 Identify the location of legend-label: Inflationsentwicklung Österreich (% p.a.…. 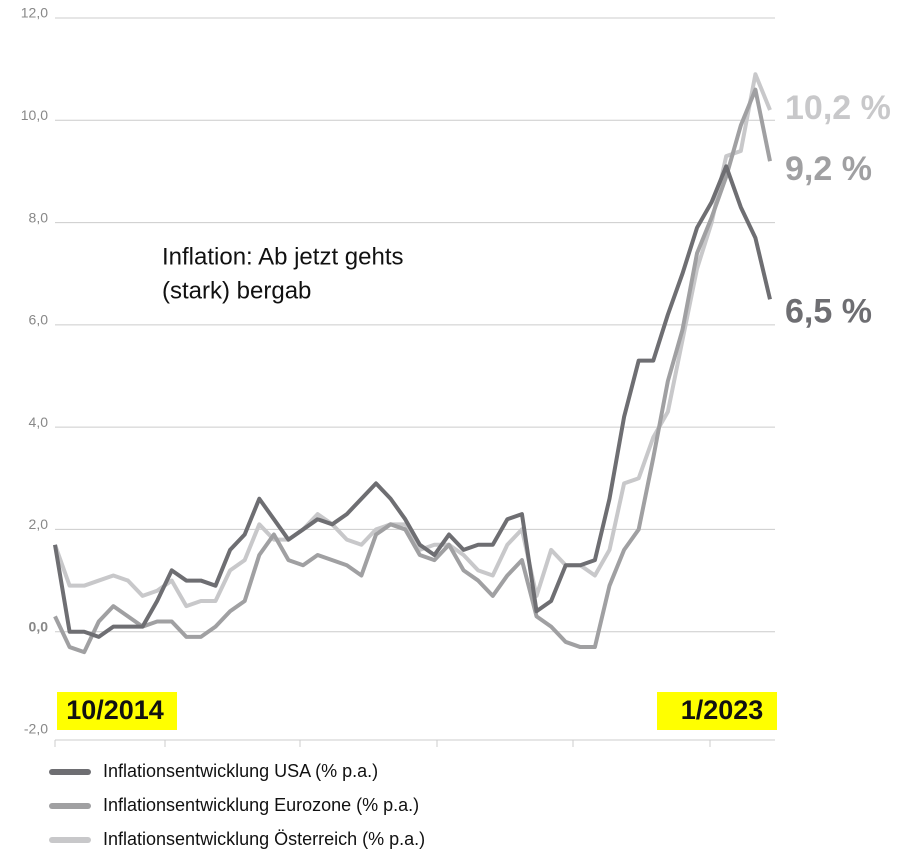
(264, 839).